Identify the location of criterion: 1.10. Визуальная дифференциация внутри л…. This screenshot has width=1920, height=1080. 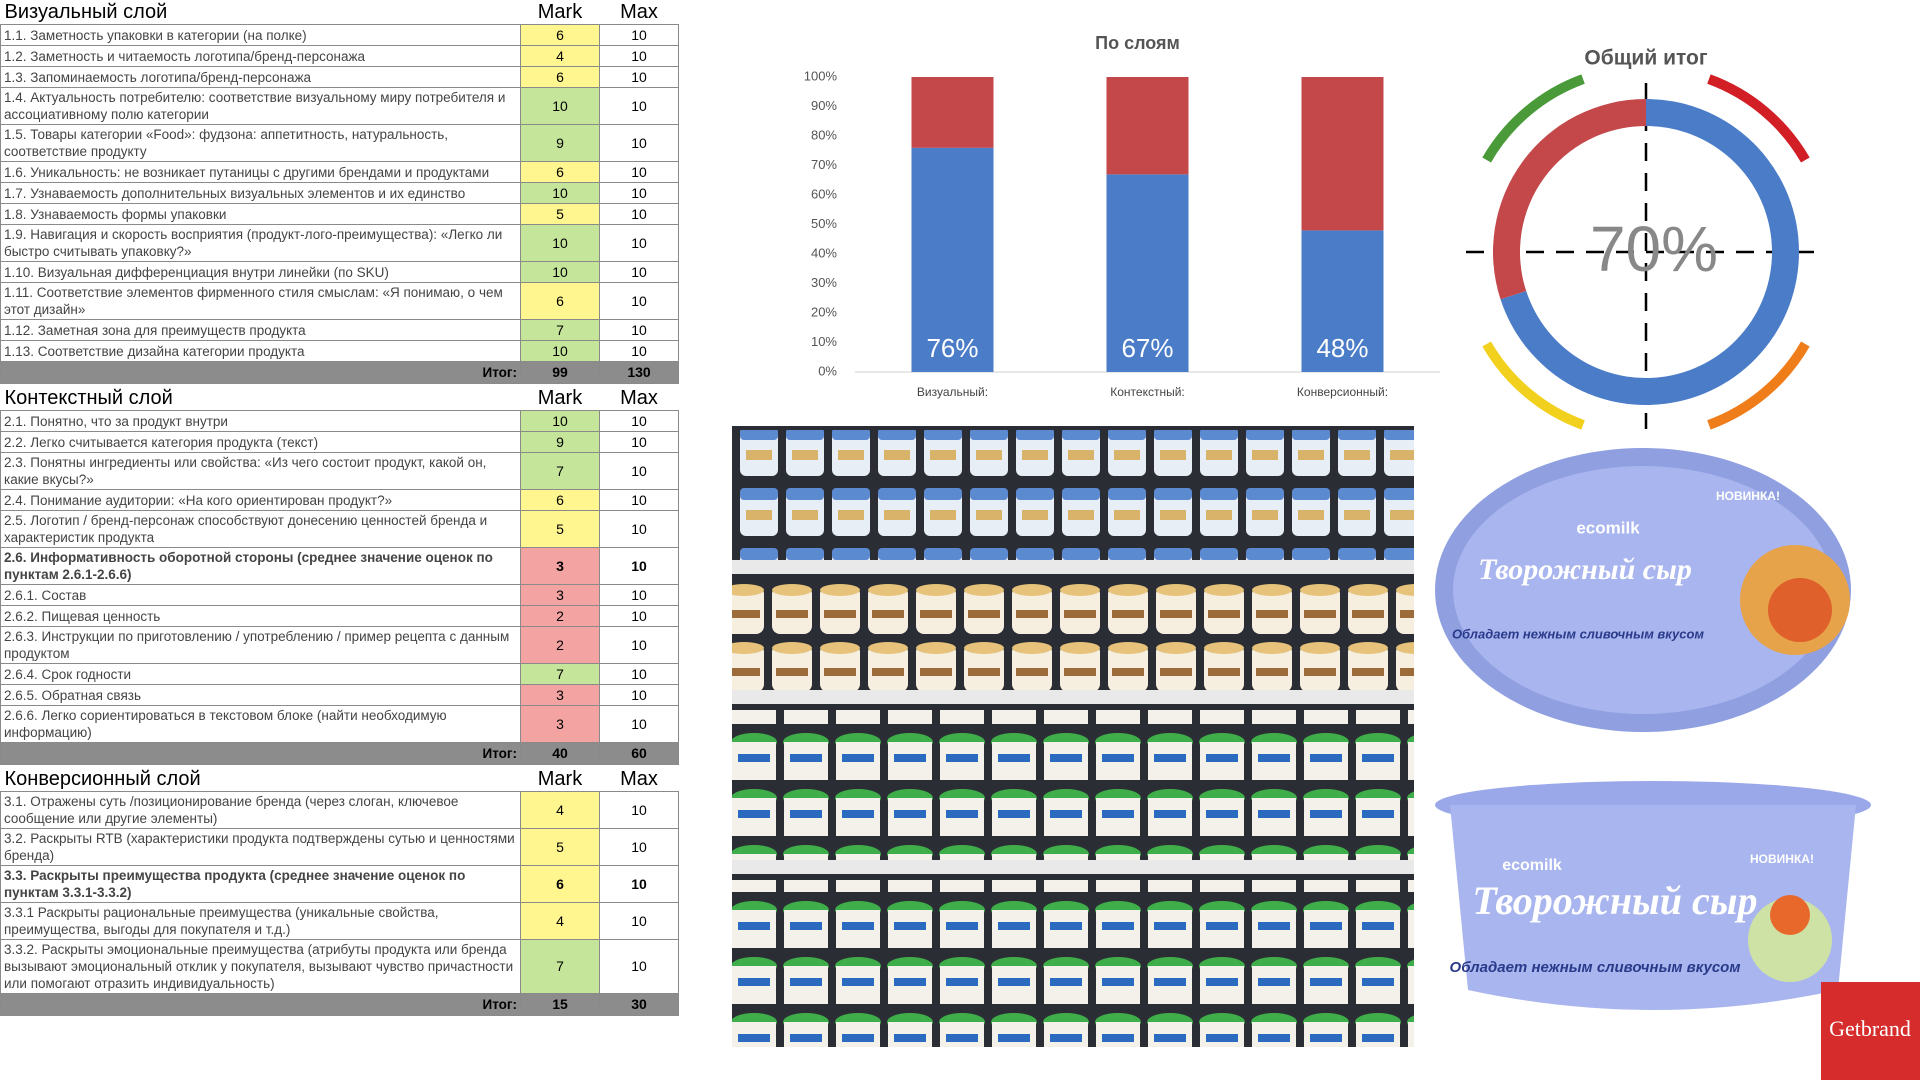
(260, 272).